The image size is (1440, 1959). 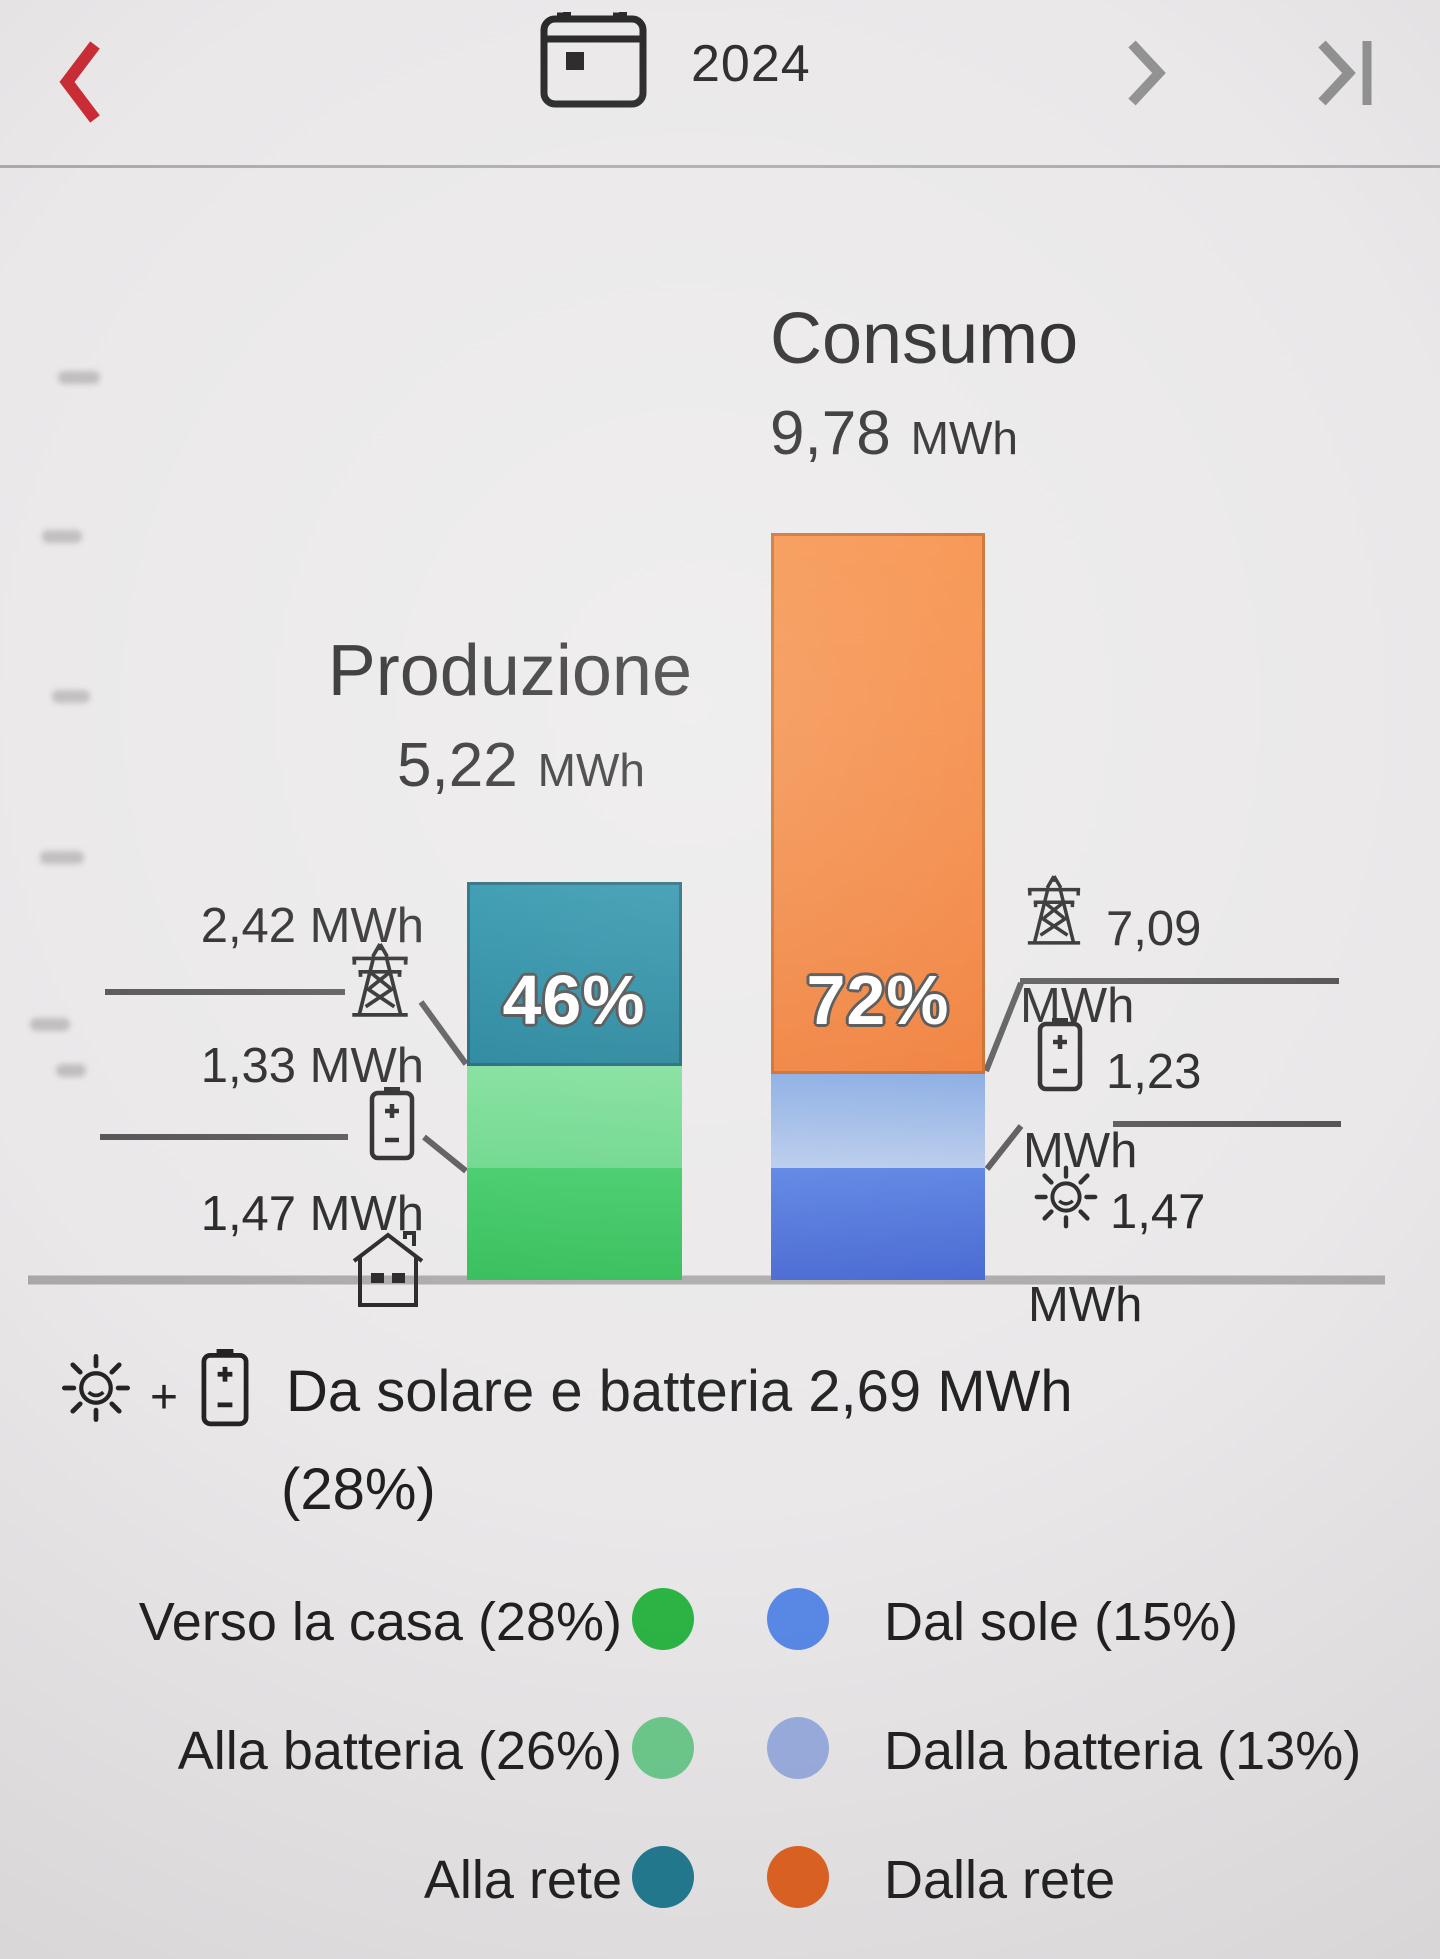 I want to click on legend-dot-dal-sole, so click(x=798, y=1619).